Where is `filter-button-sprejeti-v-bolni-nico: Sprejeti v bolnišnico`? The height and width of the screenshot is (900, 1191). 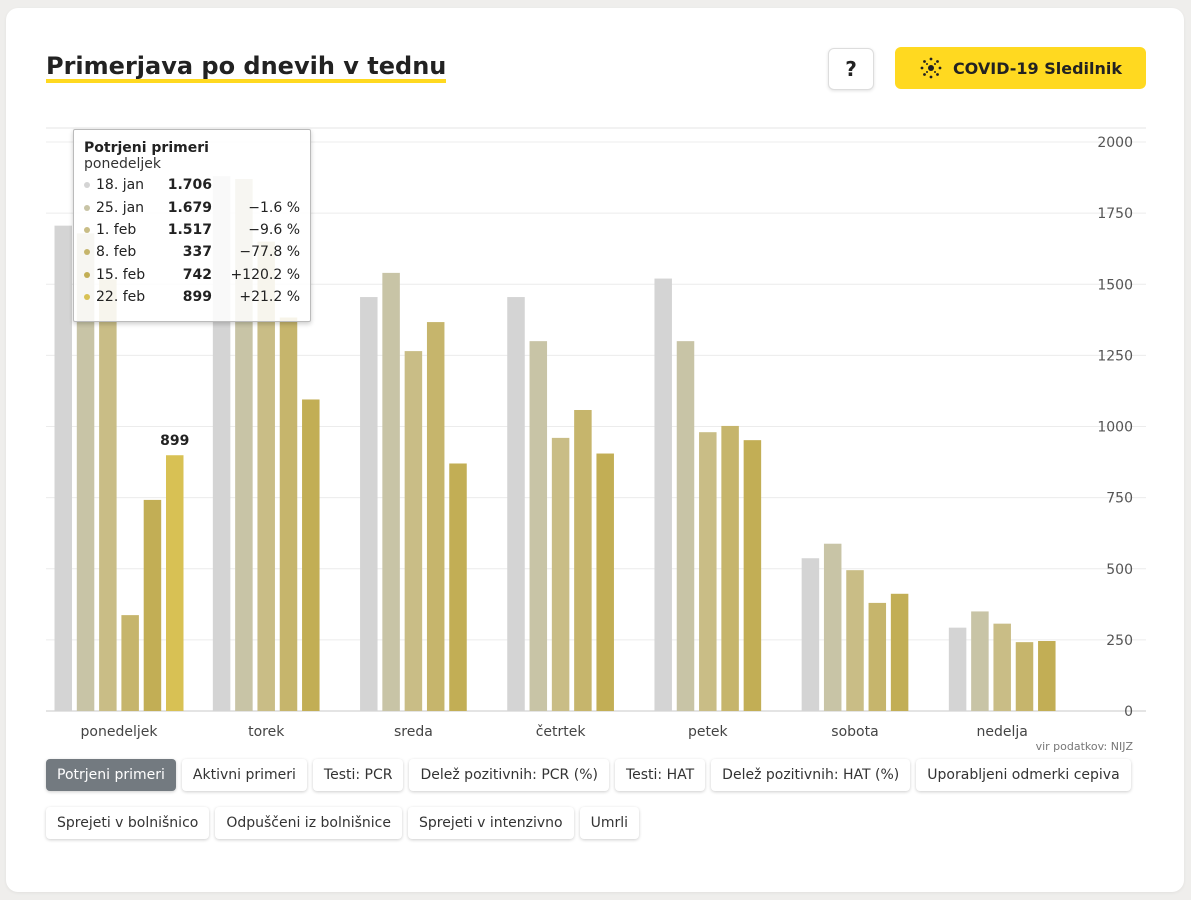
filter-button-sprejeti-v-bolni-nico: Sprejeti v bolnišnico is located at coordinates (128, 823).